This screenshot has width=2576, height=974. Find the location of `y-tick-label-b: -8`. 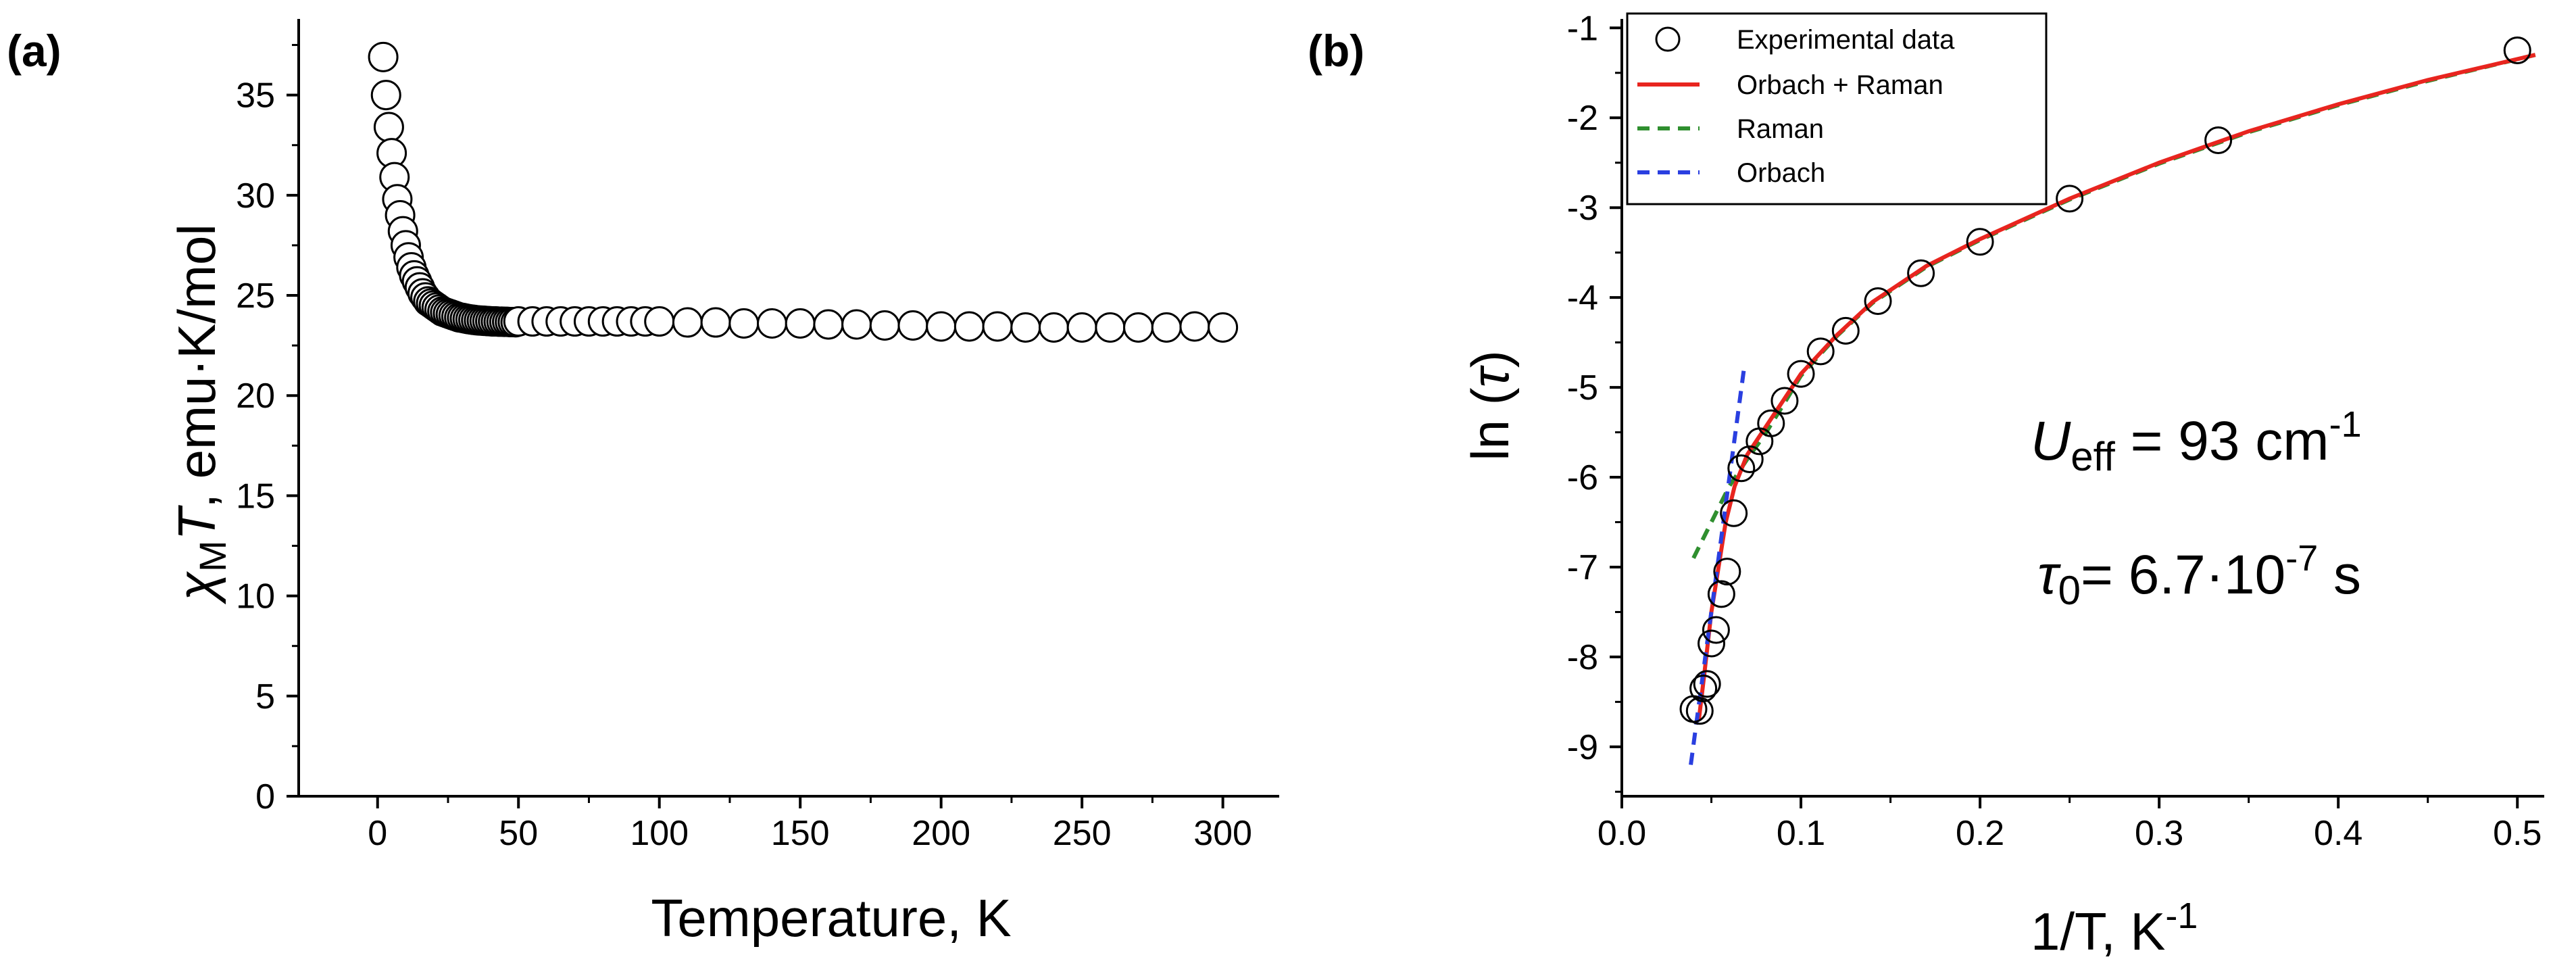

y-tick-label-b: -8 is located at coordinates (1582, 657).